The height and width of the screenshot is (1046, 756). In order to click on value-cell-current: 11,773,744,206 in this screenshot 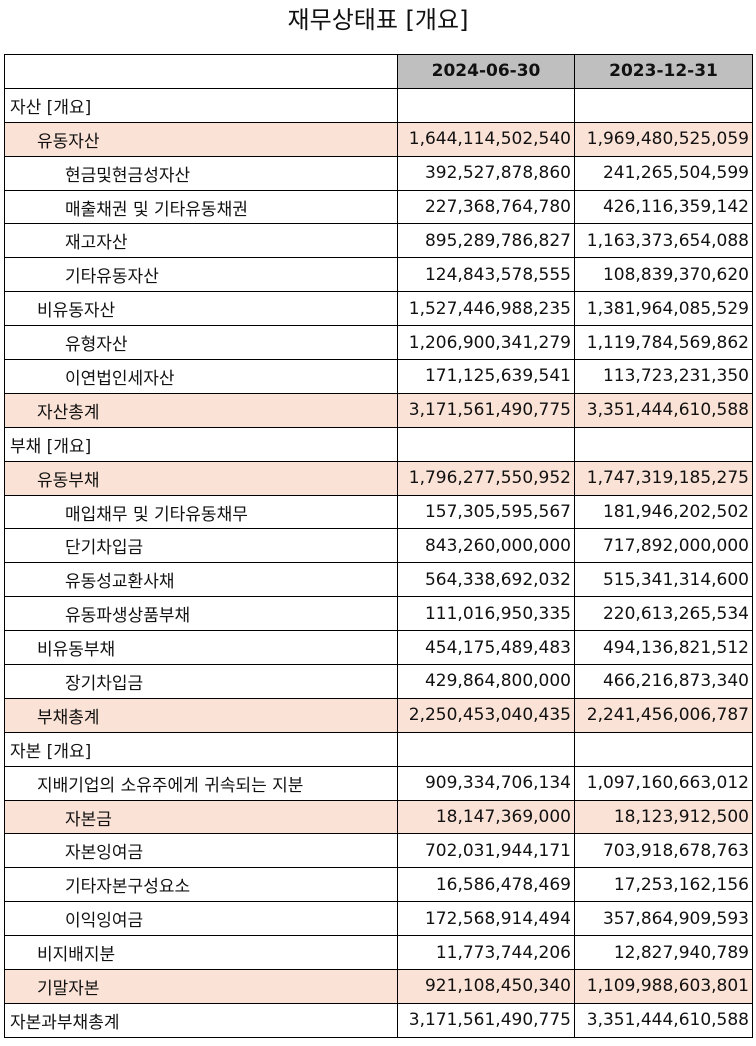, I will do `click(486, 953)`.